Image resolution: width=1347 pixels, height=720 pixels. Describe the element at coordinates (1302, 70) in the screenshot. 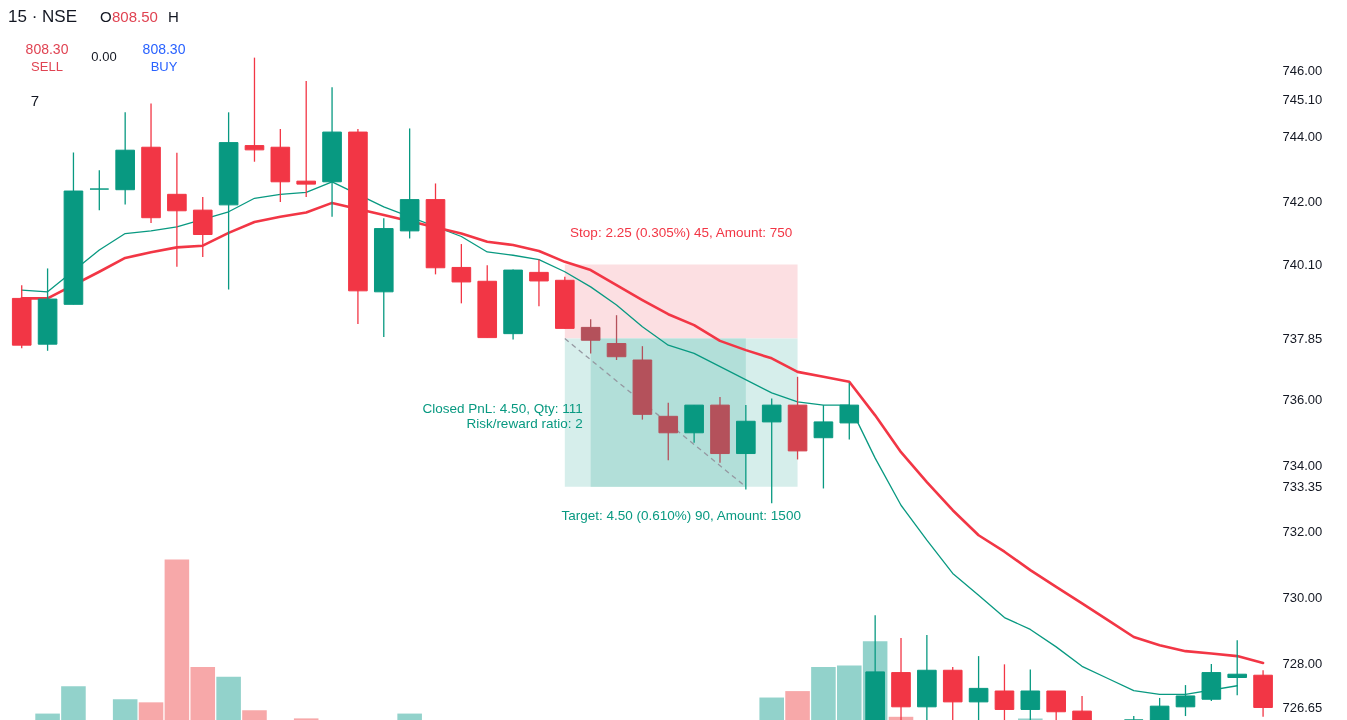

I see `y-tick-label: 746.00` at that location.